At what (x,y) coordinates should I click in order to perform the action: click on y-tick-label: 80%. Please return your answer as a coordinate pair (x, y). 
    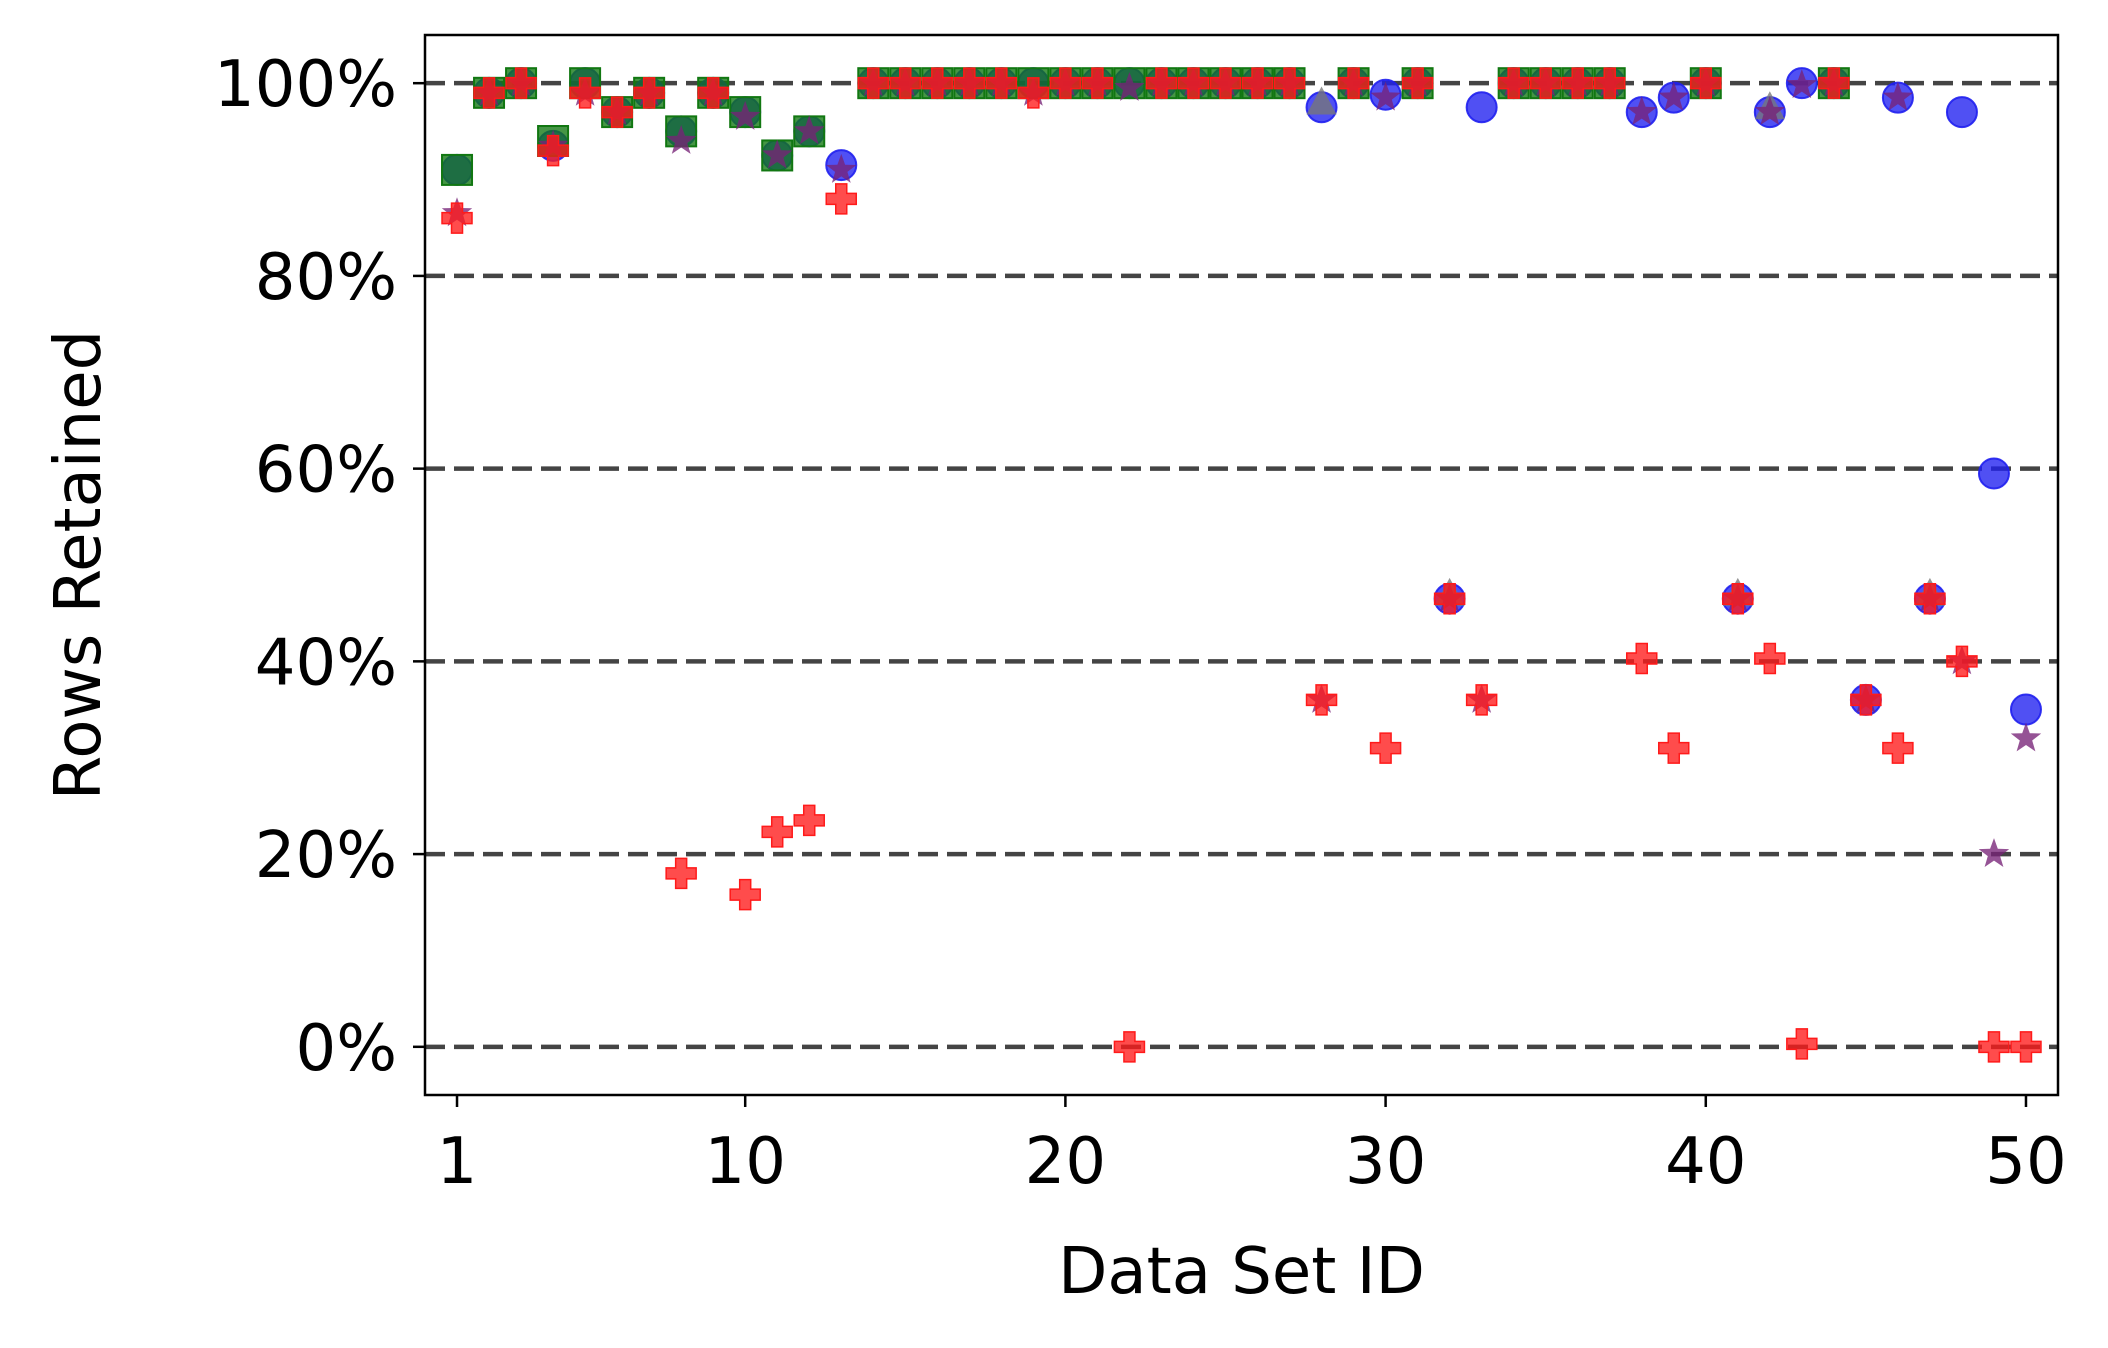
    Looking at the image, I should click on (326, 278).